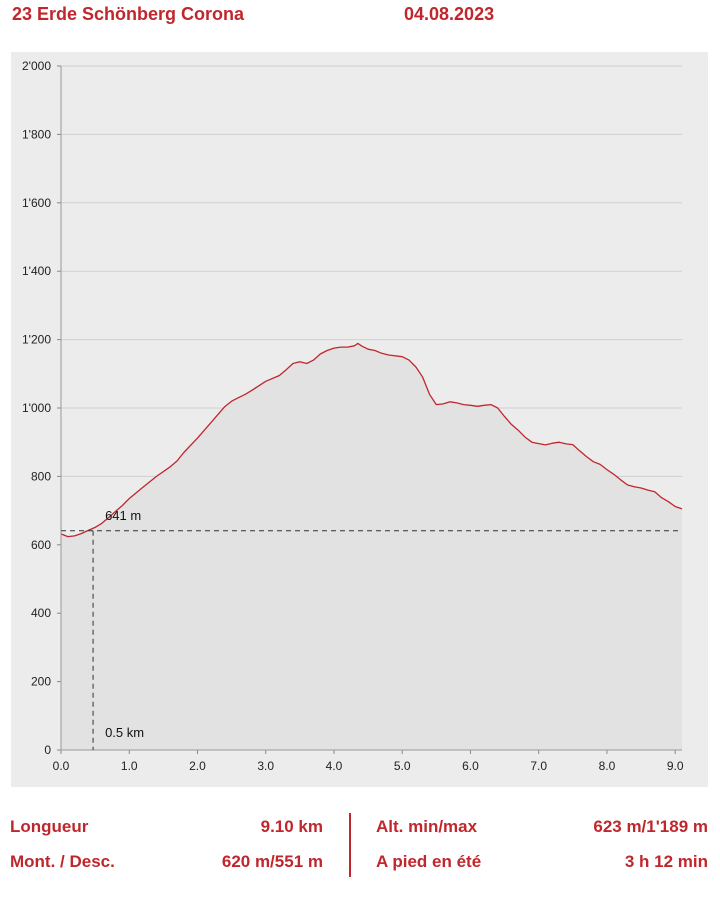  Describe the element at coordinates (129, 766) in the screenshot. I see `x-tick-label: 1.0` at that location.